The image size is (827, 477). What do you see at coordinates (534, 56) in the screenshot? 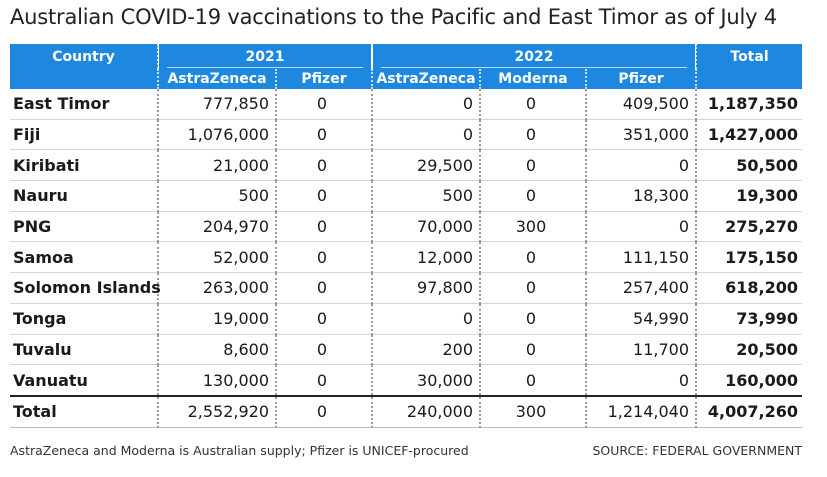
I see `header-year-2022-label: 2022` at bounding box center [534, 56].